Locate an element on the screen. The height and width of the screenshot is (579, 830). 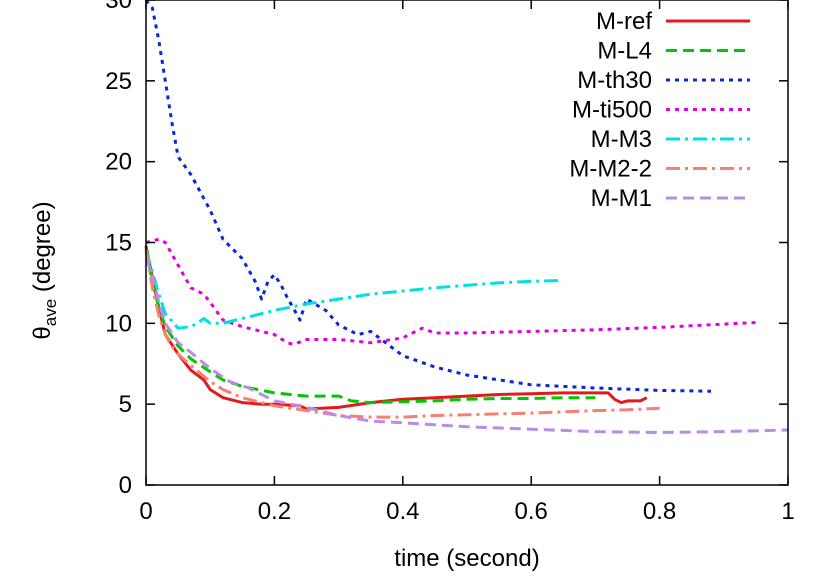
y-tick-label: 20 is located at coordinates (118, 162).